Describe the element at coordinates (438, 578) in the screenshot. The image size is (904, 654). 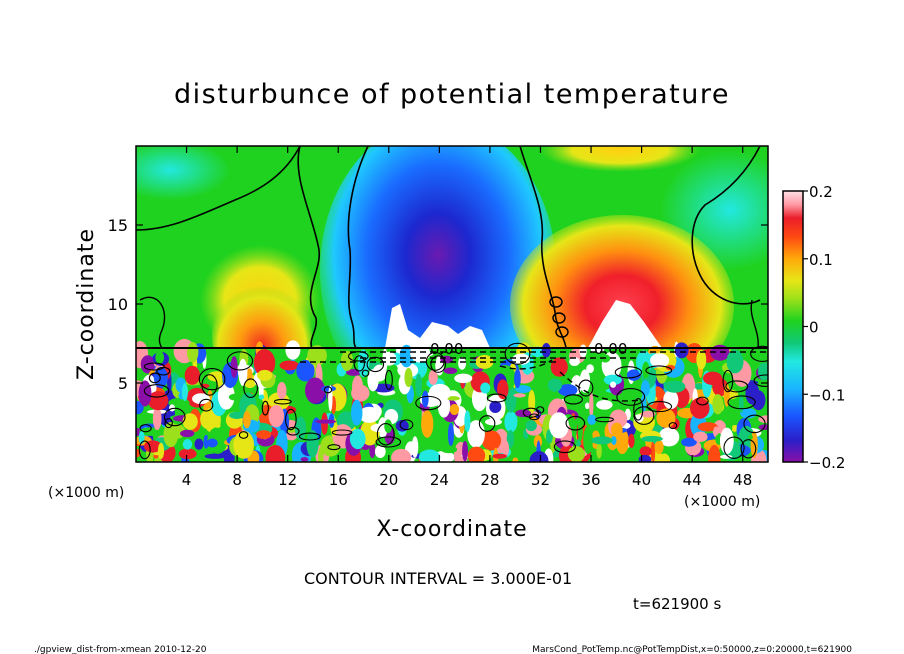
I see `contour-interval-text: CONTOUR INTERVAL = 3.000E-01` at that location.